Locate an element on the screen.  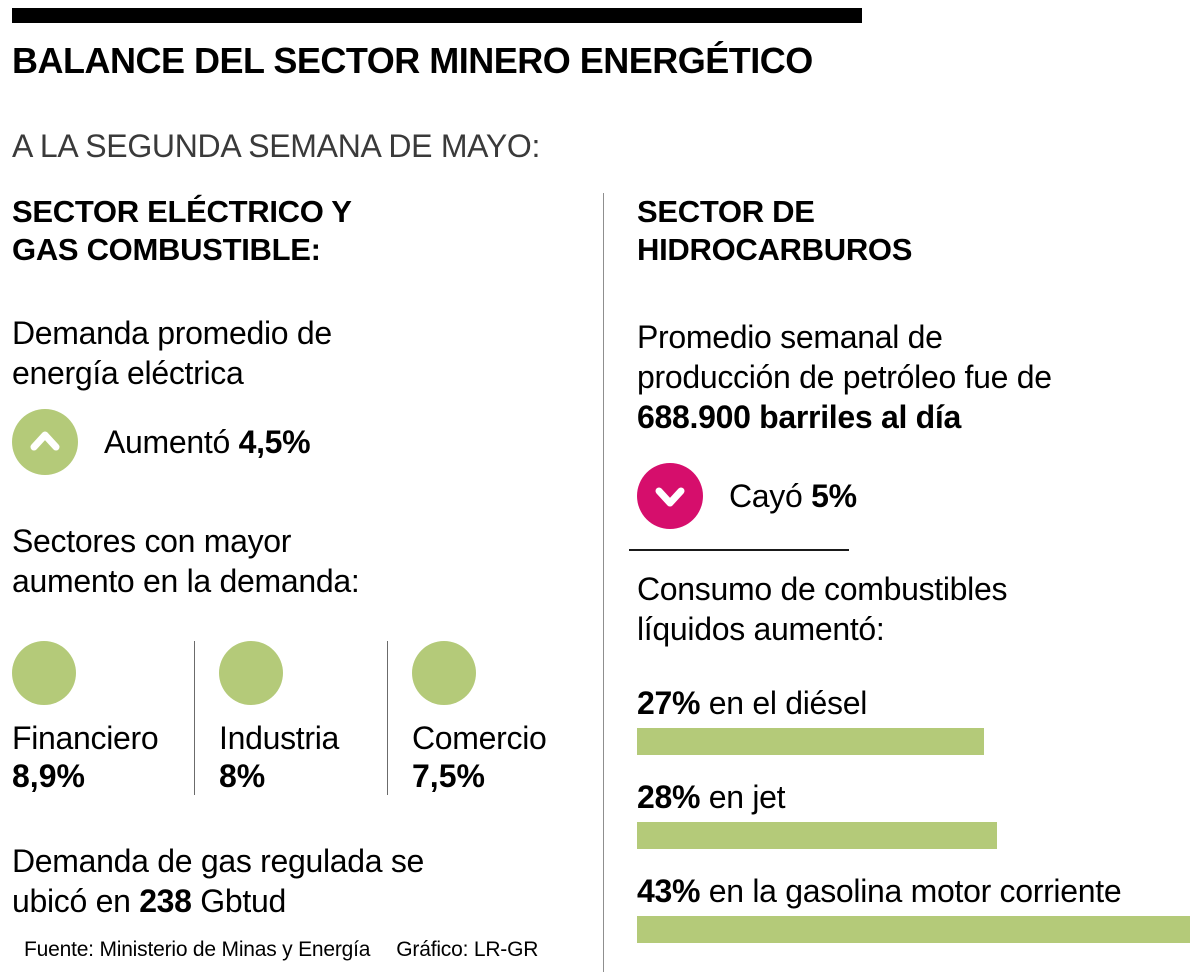
oil-highlight: 688.900 barriles al día is located at coordinates (799, 416).